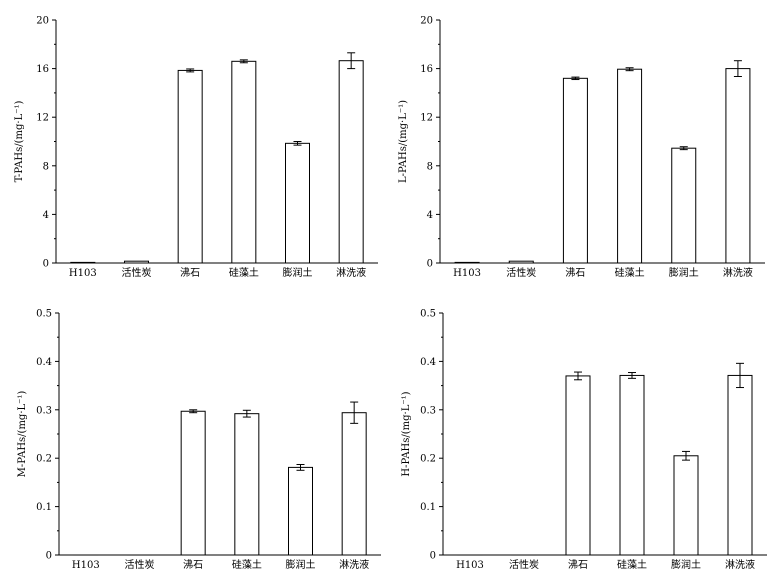 This screenshot has height=579, width=782. I want to click on y-axis-title: T-PAHs/(mg·L⁻¹), so click(19, 142).